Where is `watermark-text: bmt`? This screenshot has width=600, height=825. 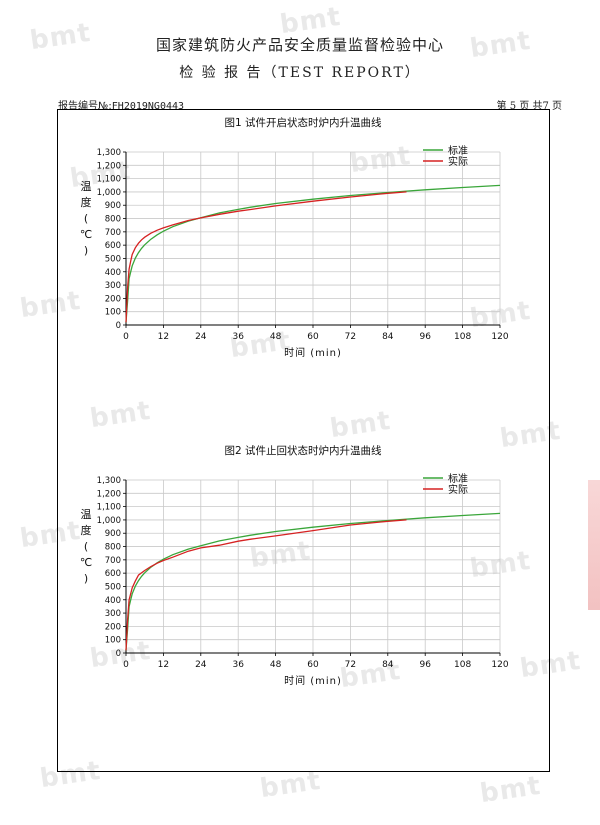
watermark-text: bmt is located at coordinates (510, 790).